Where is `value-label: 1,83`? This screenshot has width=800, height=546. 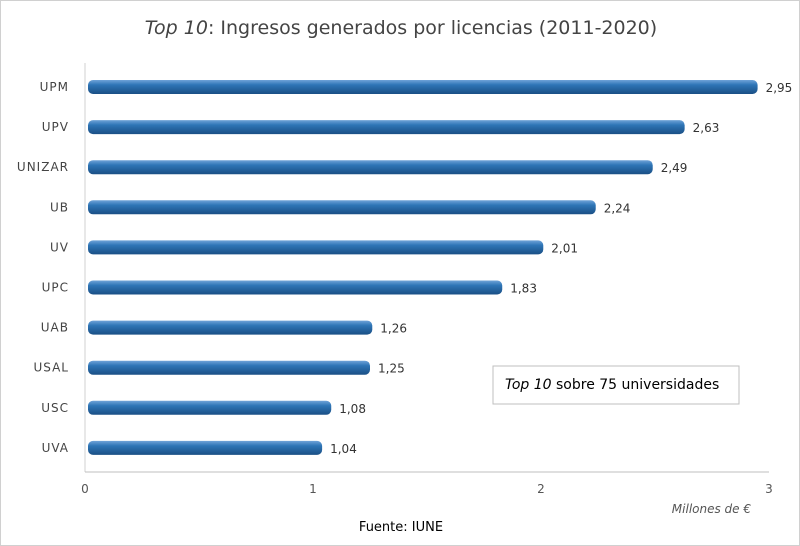 value-label: 1,83 is located at coordinates (523, 289).